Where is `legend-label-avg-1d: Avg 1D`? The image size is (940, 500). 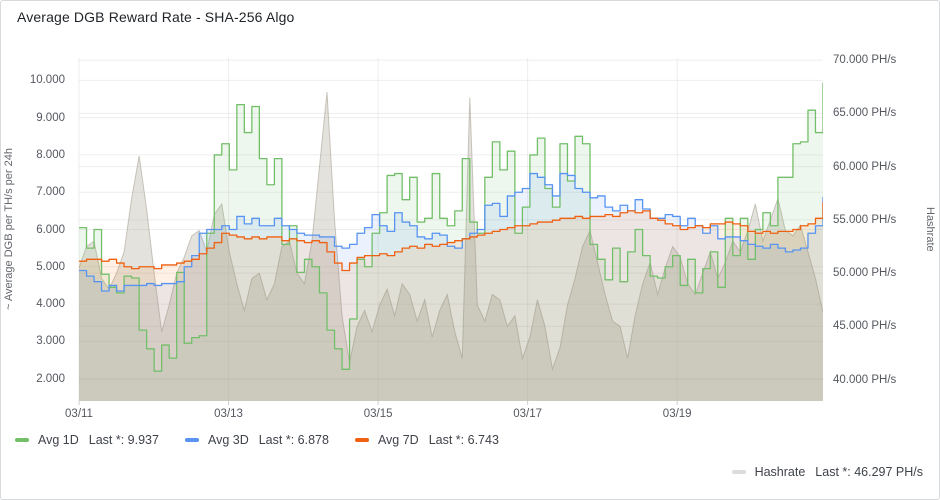
legend-label-avg-1d: Avg 1D is located at coordinates (58, 440).